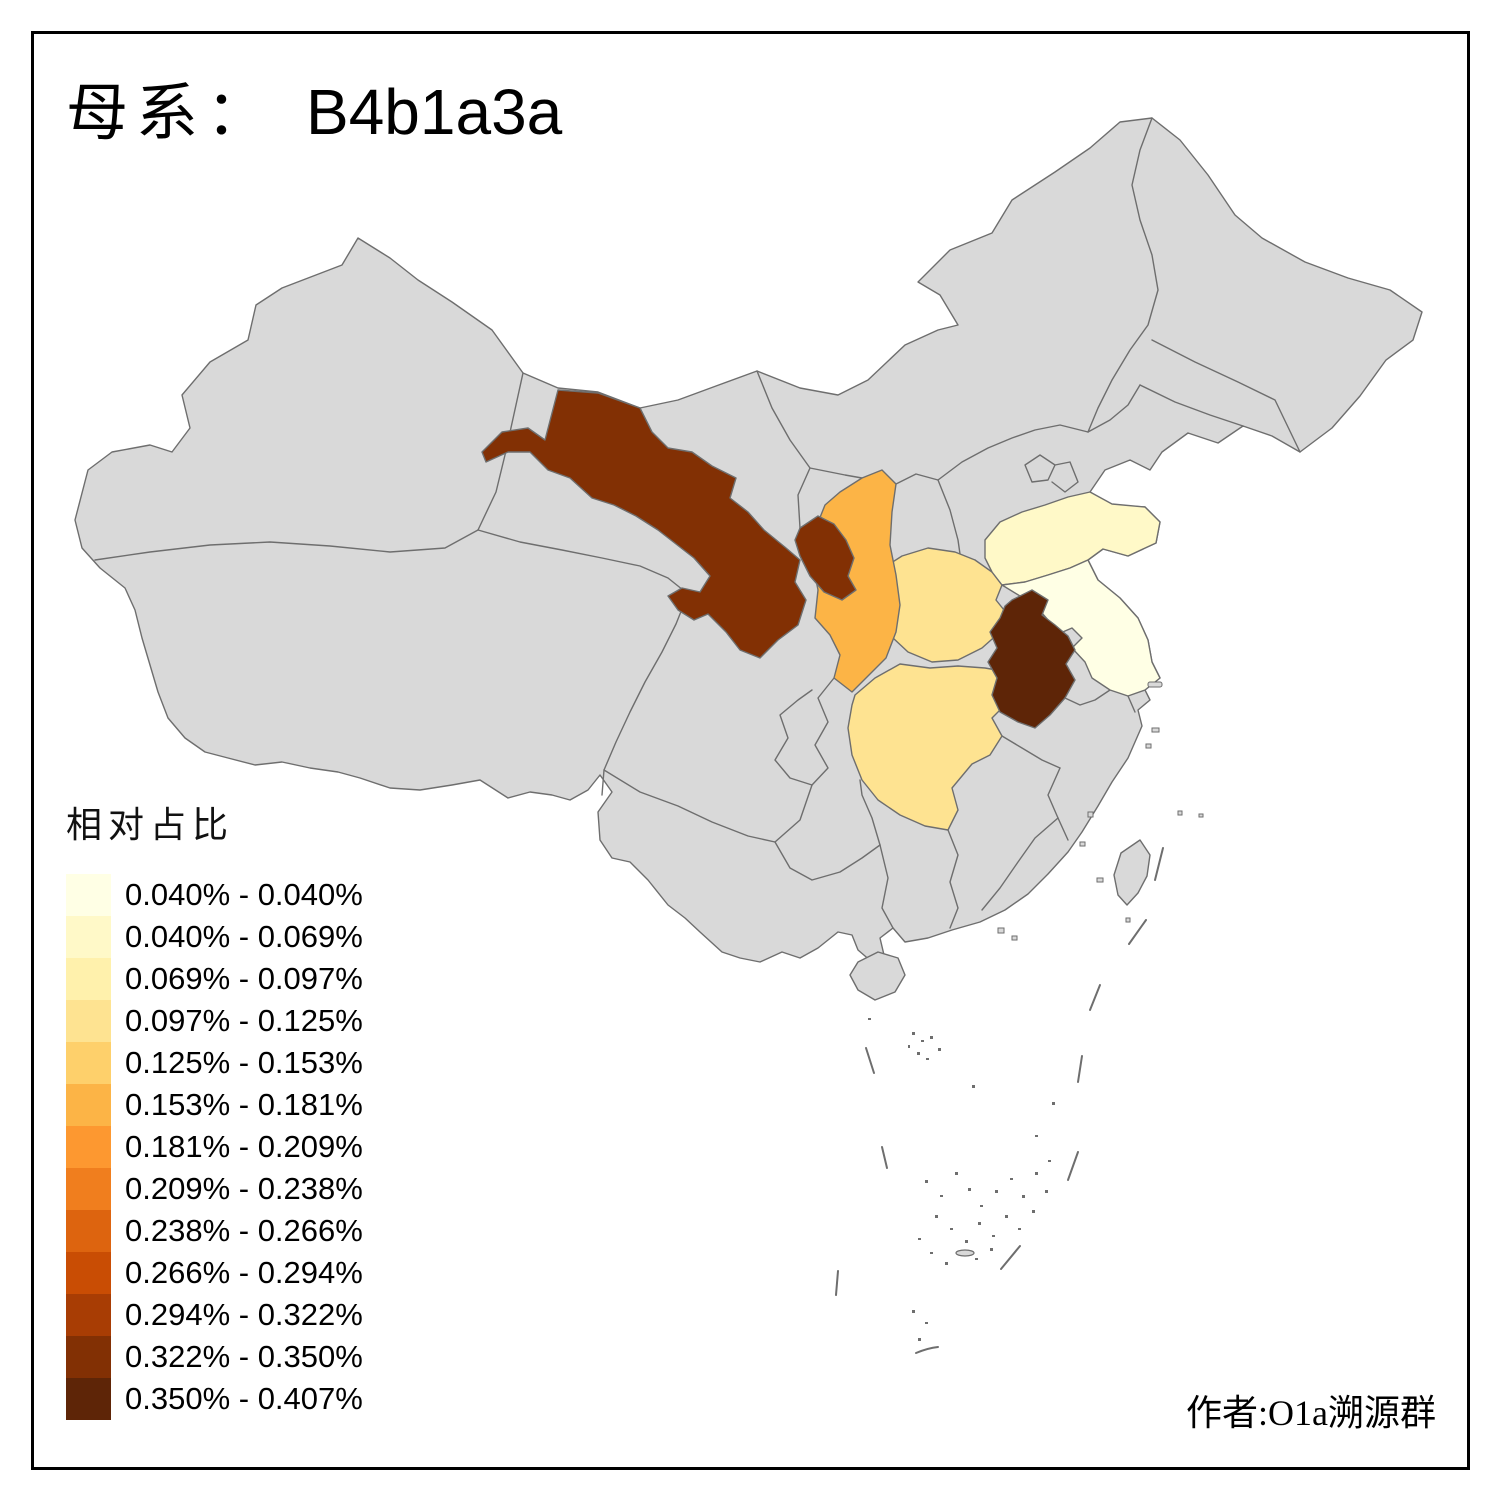  I want to click on legend-row: 0.153% - 0.181%, so click(214, 1105).